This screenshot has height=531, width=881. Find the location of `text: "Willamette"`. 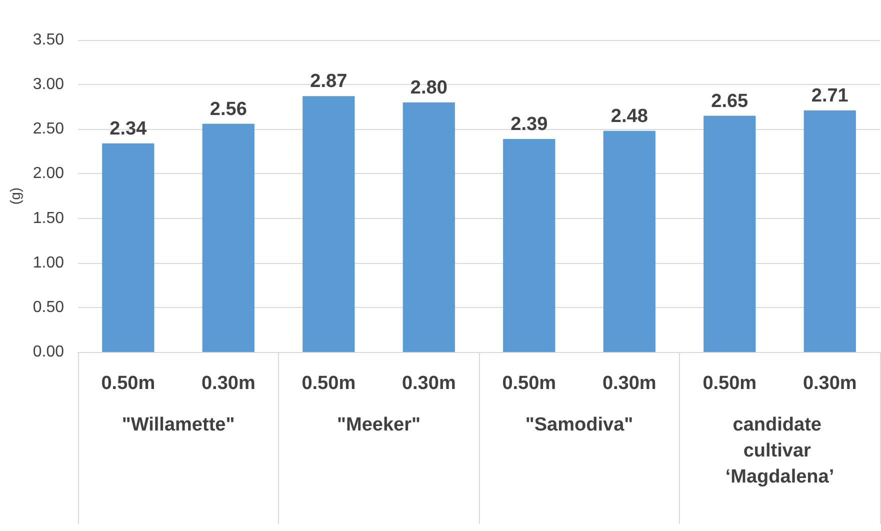

text: "Willamette" is located at coordinates (178, 425).